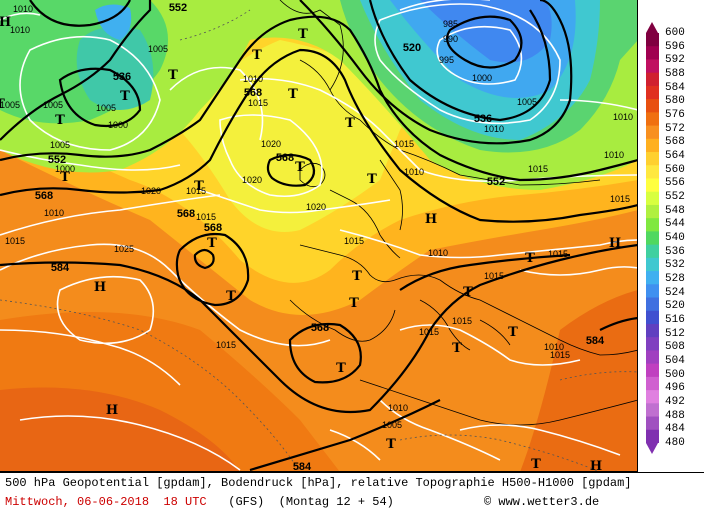 The width and height of the screenshot is (704, 513). I want to click on scale-label: 596, so click(675, 46).